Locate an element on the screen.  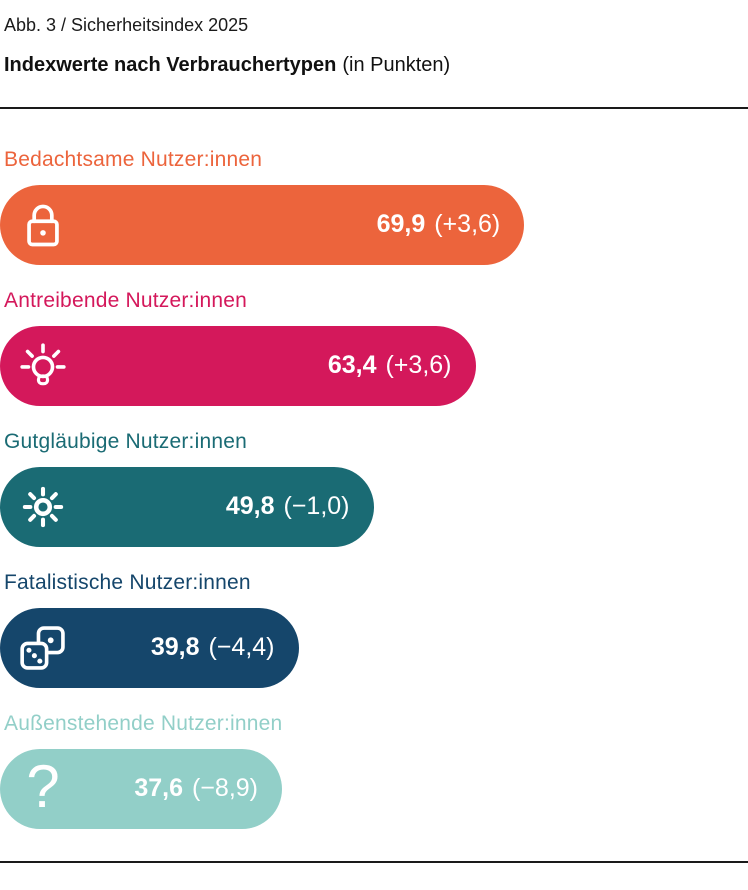
bar-row: Fatalistische Nutzer:innen 39,8 (−4,4) is located at coordinates (374, 629).